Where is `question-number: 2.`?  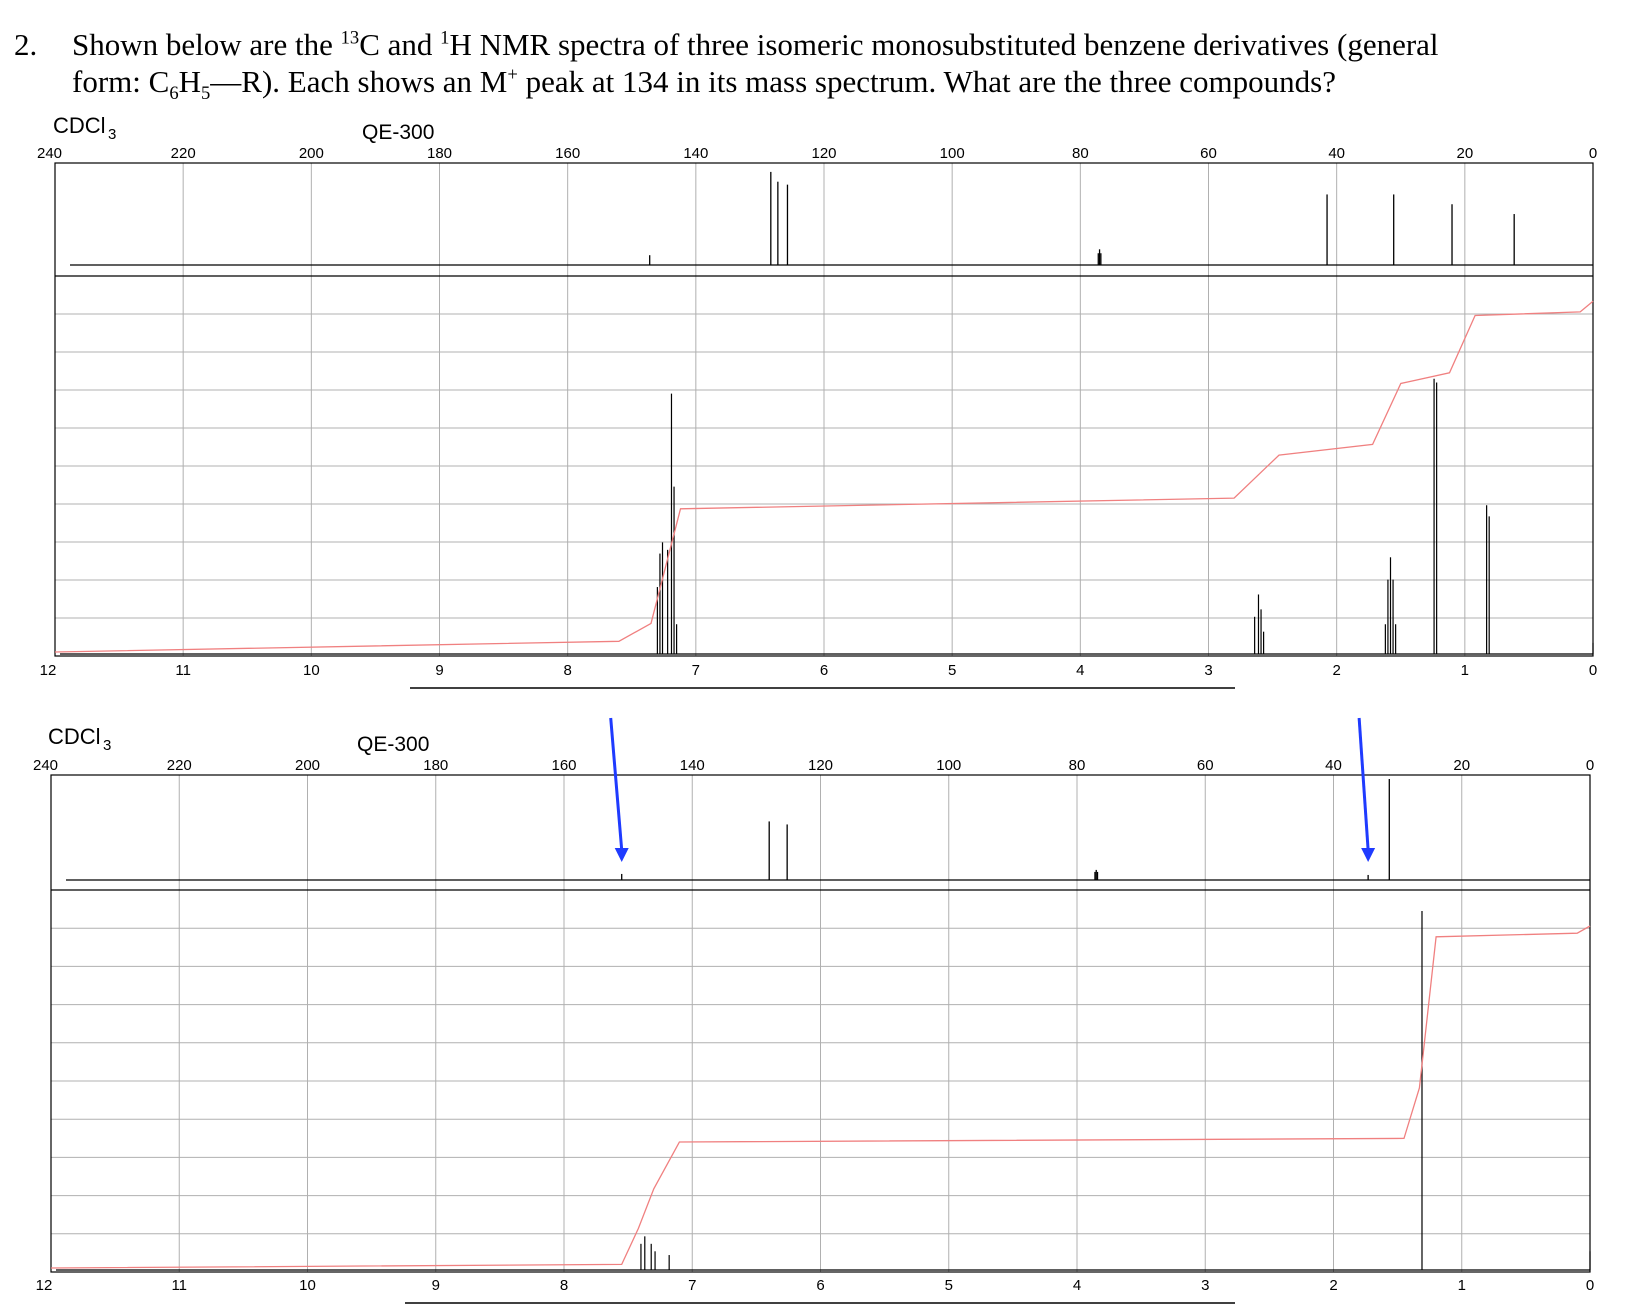
question-number: 2. is located at coordinates (26, 44).